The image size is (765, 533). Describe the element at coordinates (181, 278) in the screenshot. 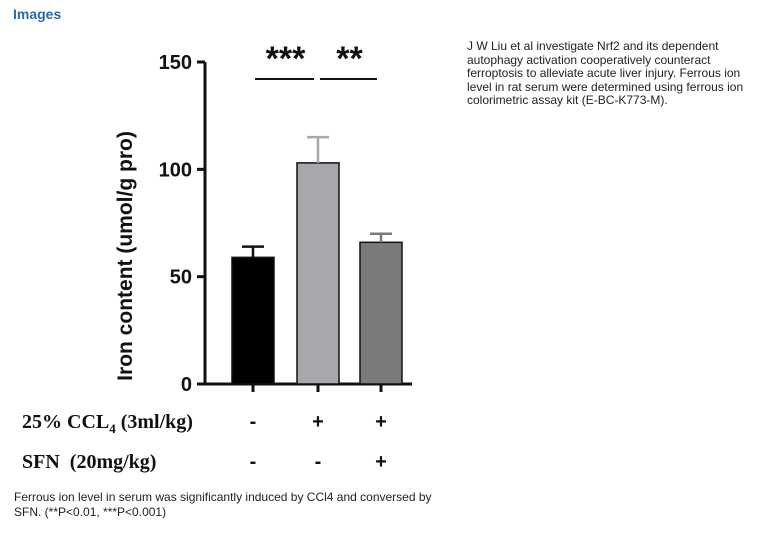

I see `y-tick-label: 50` at that location.